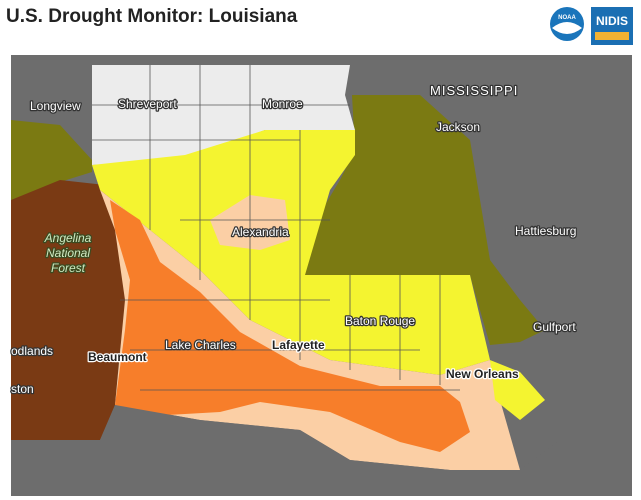 The height and width of the screenshot is (500, 641). What do you see at coordinates (22, 389) in the screenshot?
I see `place-label: ston` at bounding box center [22, 389].